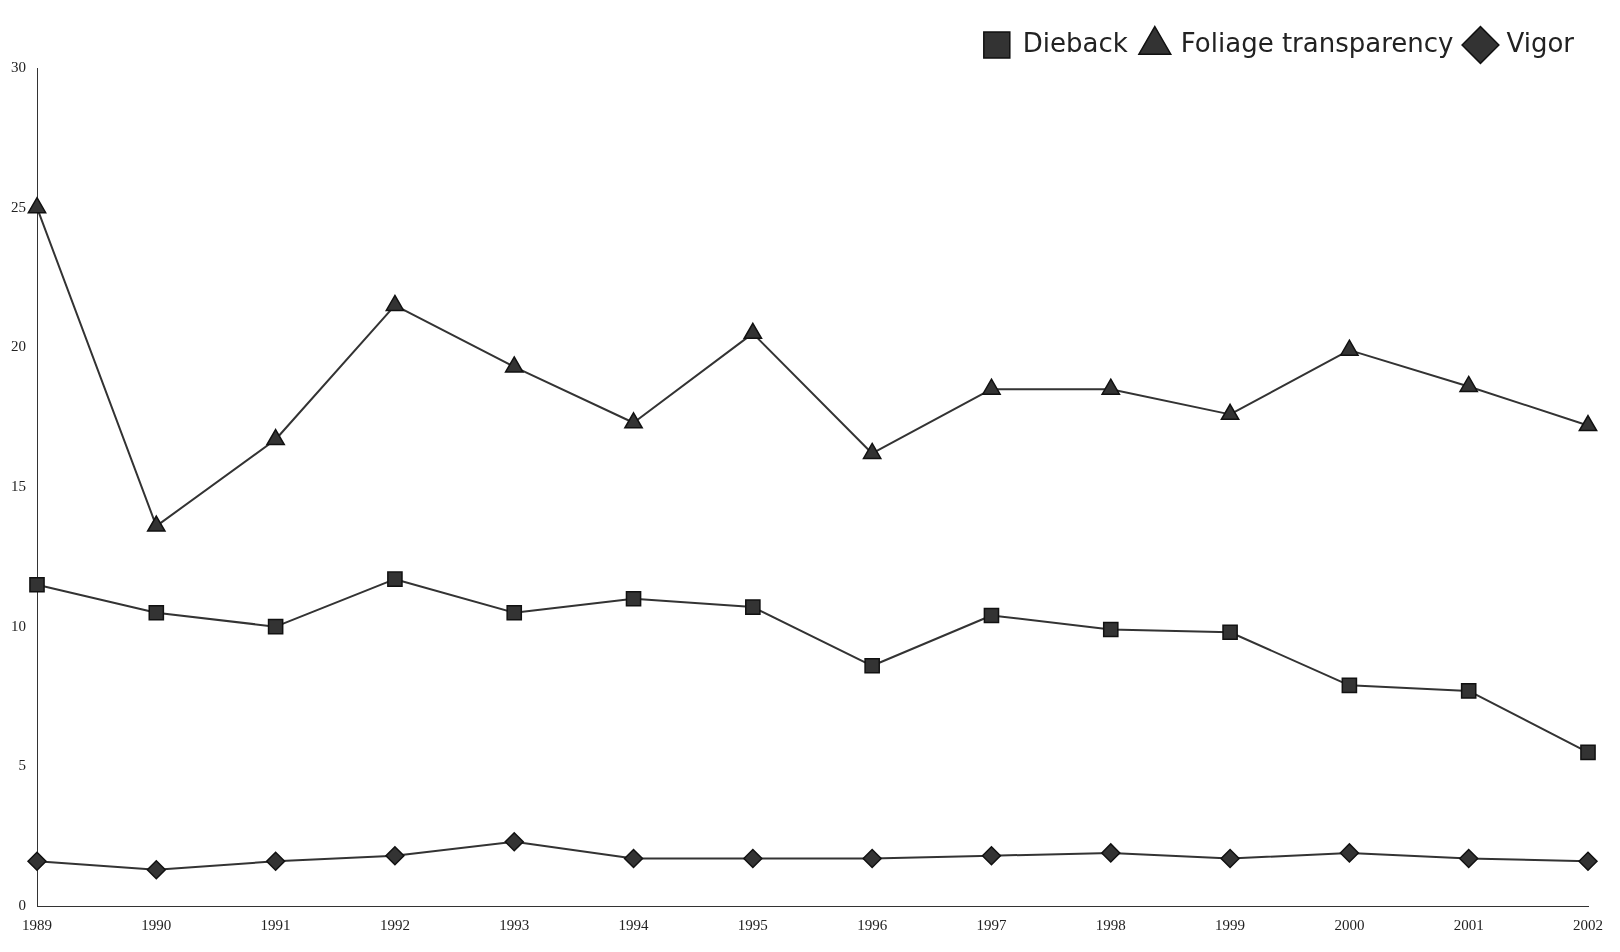 The width and height of the screenshot is (1620, 952). I want to click on x-tick-label: 1990, so click(156, 924).